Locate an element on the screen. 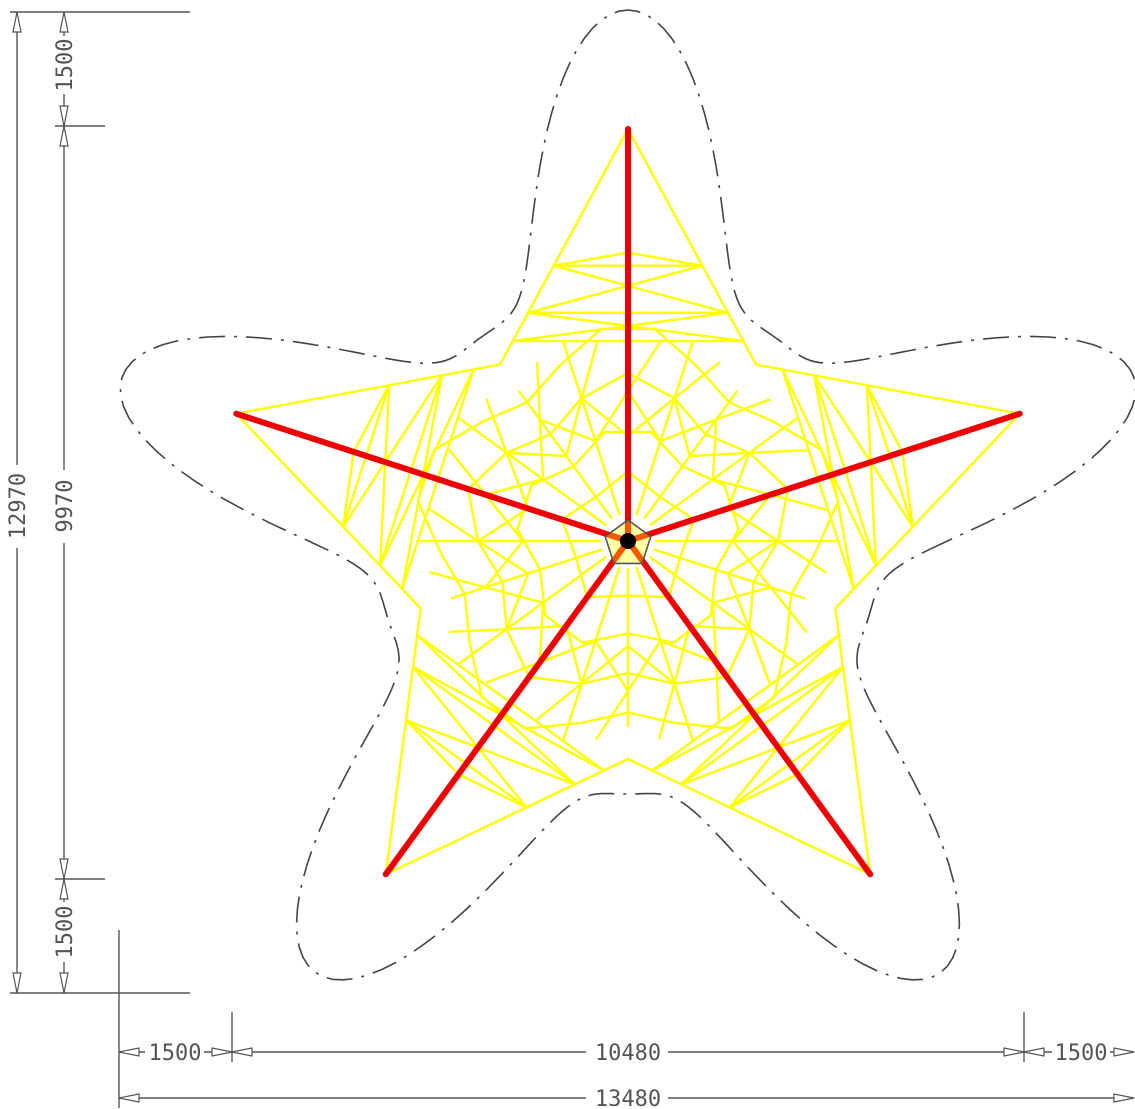  arrow-total-width-left is located at coordinates (129, 1098).